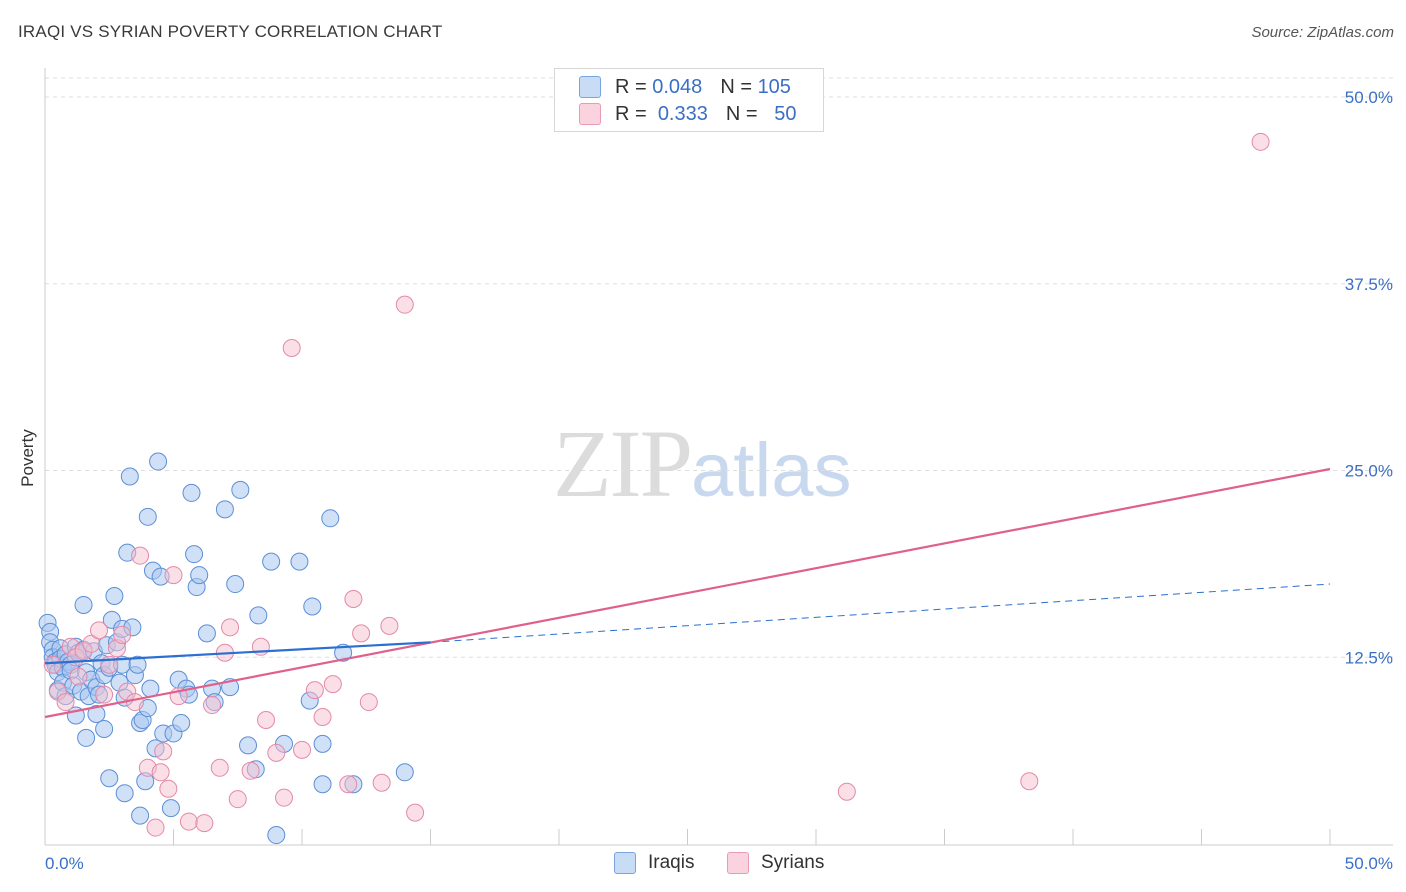 This screenshot has height=892, width=1406. I want to click on syrians-swatch, so click(590, 114).